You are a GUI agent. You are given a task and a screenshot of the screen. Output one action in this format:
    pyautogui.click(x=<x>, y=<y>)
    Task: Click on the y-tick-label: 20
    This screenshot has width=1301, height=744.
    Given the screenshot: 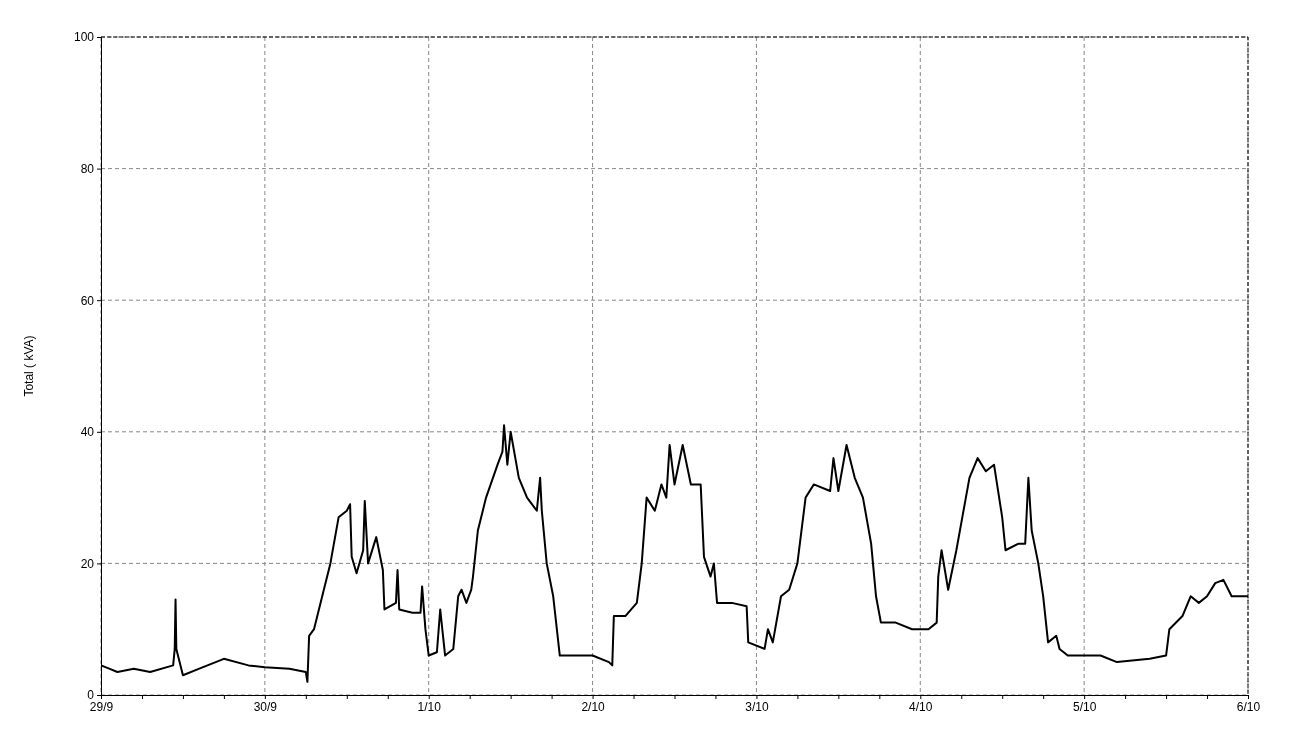 What is the action you would take?
    pyautogui.click(x=87, y=563)
    